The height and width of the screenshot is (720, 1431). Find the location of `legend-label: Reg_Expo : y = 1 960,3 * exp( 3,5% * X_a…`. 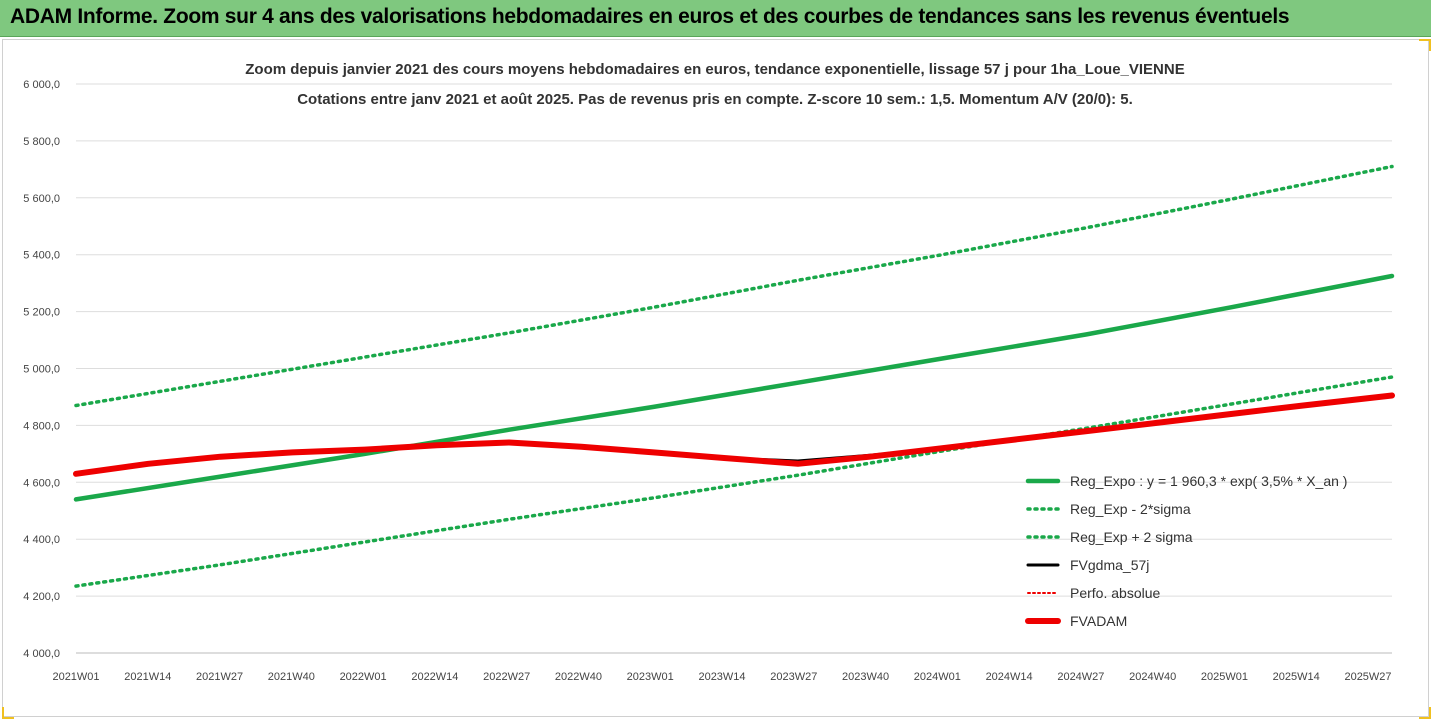

legend-label: Reg_Expo : y = 1 960,3 * exp( 3,5% * X_a… is located at coordinates (1208, 481).